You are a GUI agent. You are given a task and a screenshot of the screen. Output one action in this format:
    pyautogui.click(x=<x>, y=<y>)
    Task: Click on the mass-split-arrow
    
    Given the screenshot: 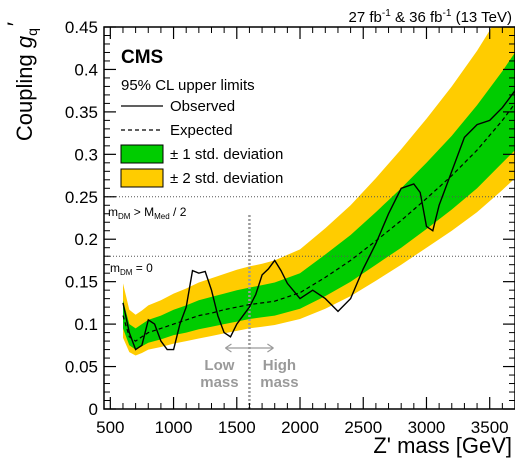 What is the action you would take?
    pyautogui.click(x=249, y=348)
    